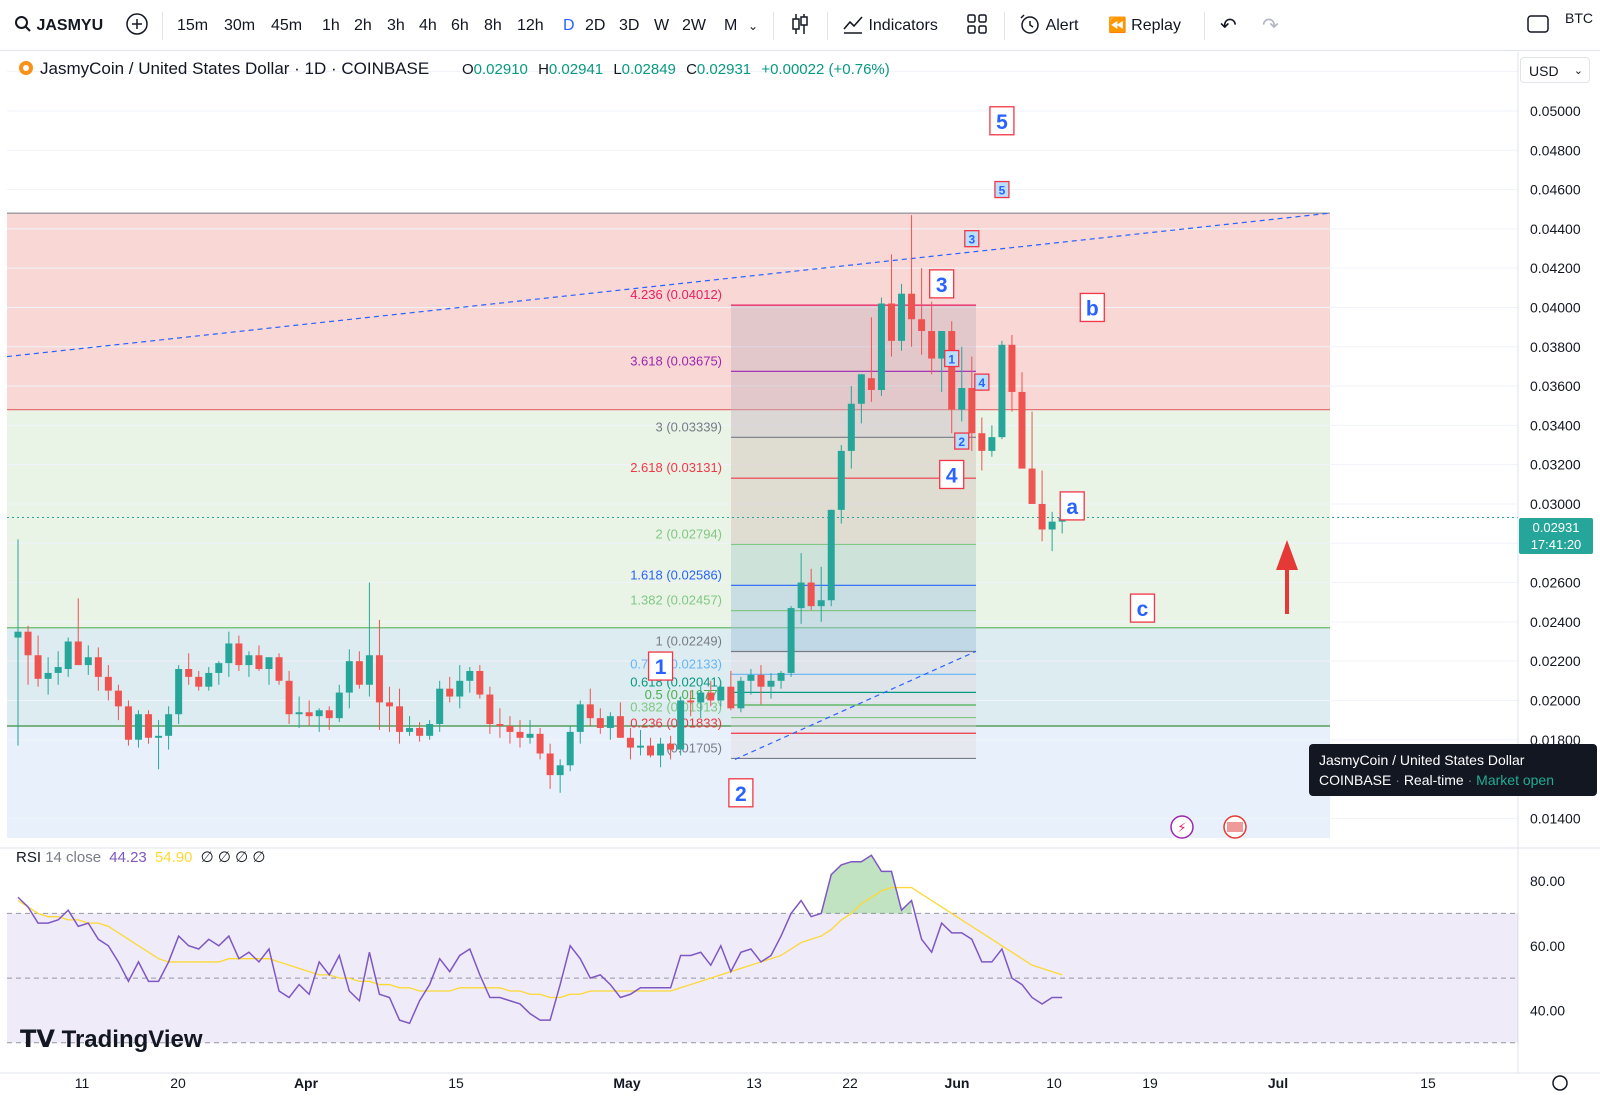 This screenshot has width=1600, height=1099. What do you see at coordinates (456, 1083) in the screenshot?
I see `time-tick: 15` at bounding box center [456, 1083].